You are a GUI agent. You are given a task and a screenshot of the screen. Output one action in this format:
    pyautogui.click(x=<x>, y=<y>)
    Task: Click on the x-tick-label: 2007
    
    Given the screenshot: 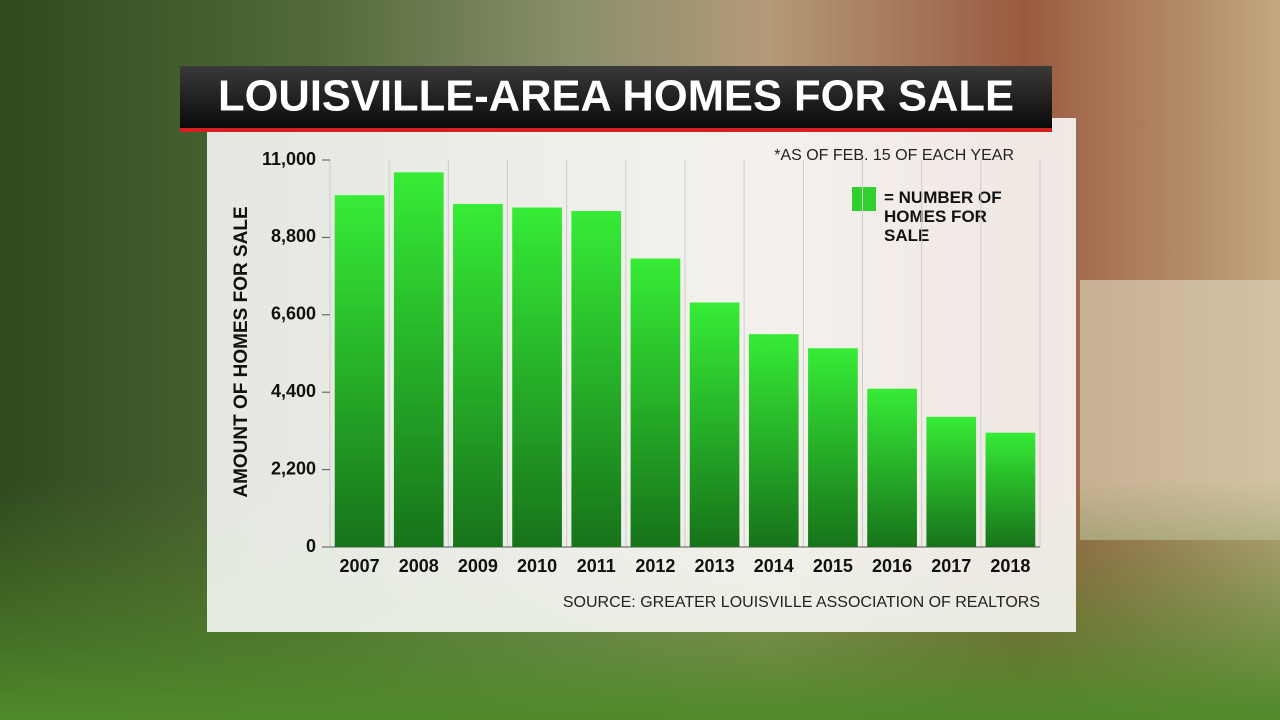 What is the action you would take?
    pyautogui.click(x=360, y=566)
    